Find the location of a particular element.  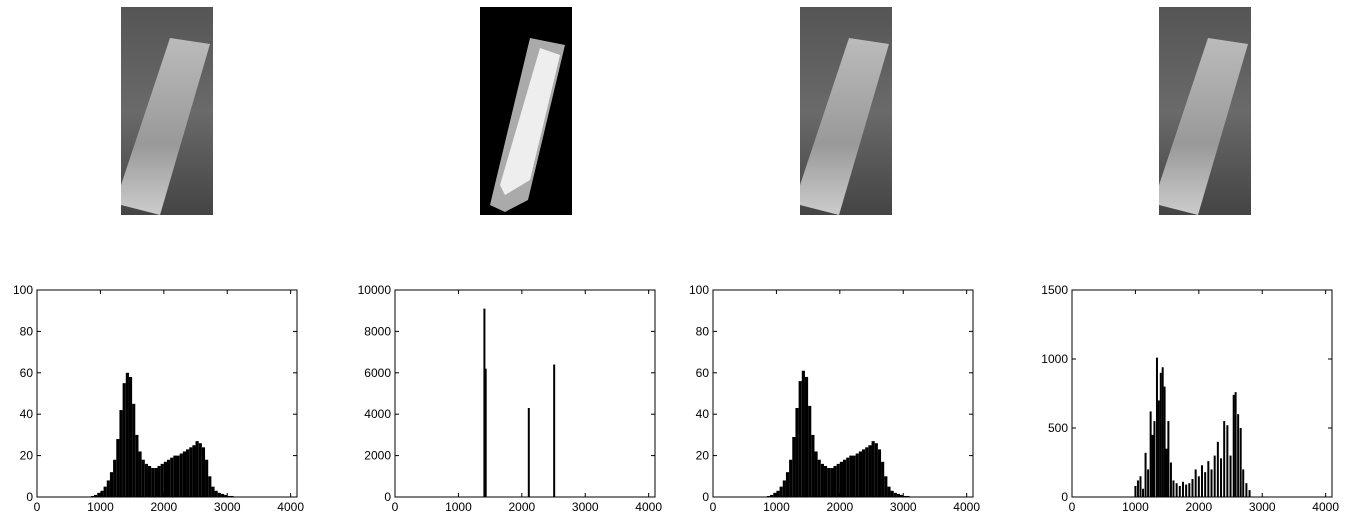

y-tick-label: 40 is located at coordinates (27, 414).